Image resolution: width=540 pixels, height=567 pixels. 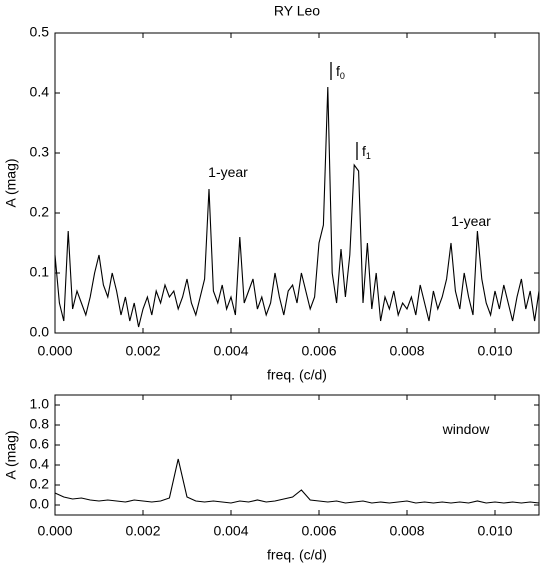 What do you see at coordinates (40, 404) in the screenshot?
I see `y-tick-label: 1.0` at bounding box center [40, 404].